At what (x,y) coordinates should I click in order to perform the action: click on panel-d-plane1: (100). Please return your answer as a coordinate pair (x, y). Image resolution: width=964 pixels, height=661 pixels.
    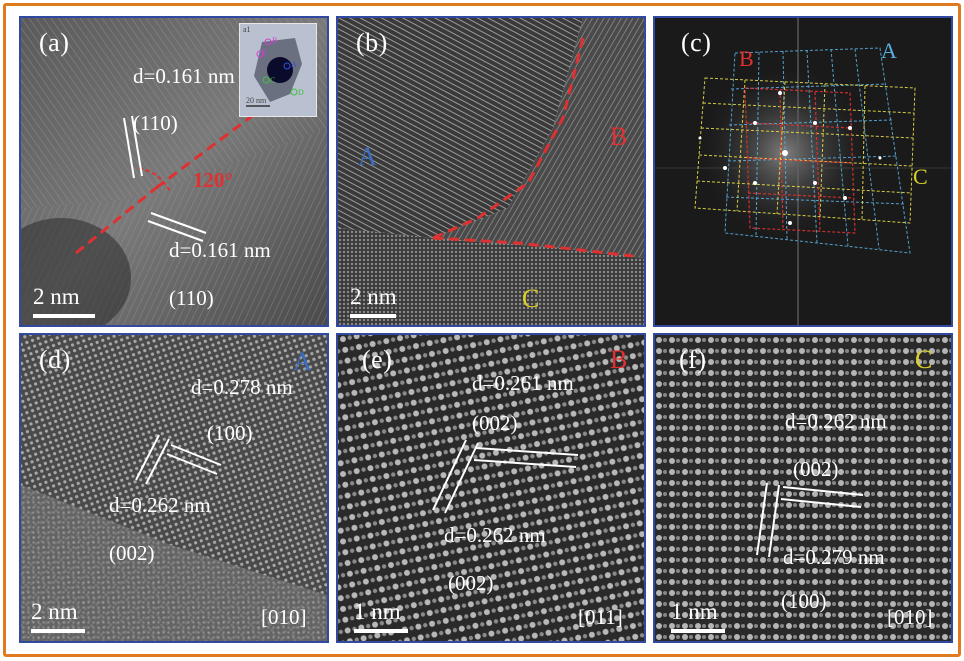
    Looking at the image, I should click on (230, 433).